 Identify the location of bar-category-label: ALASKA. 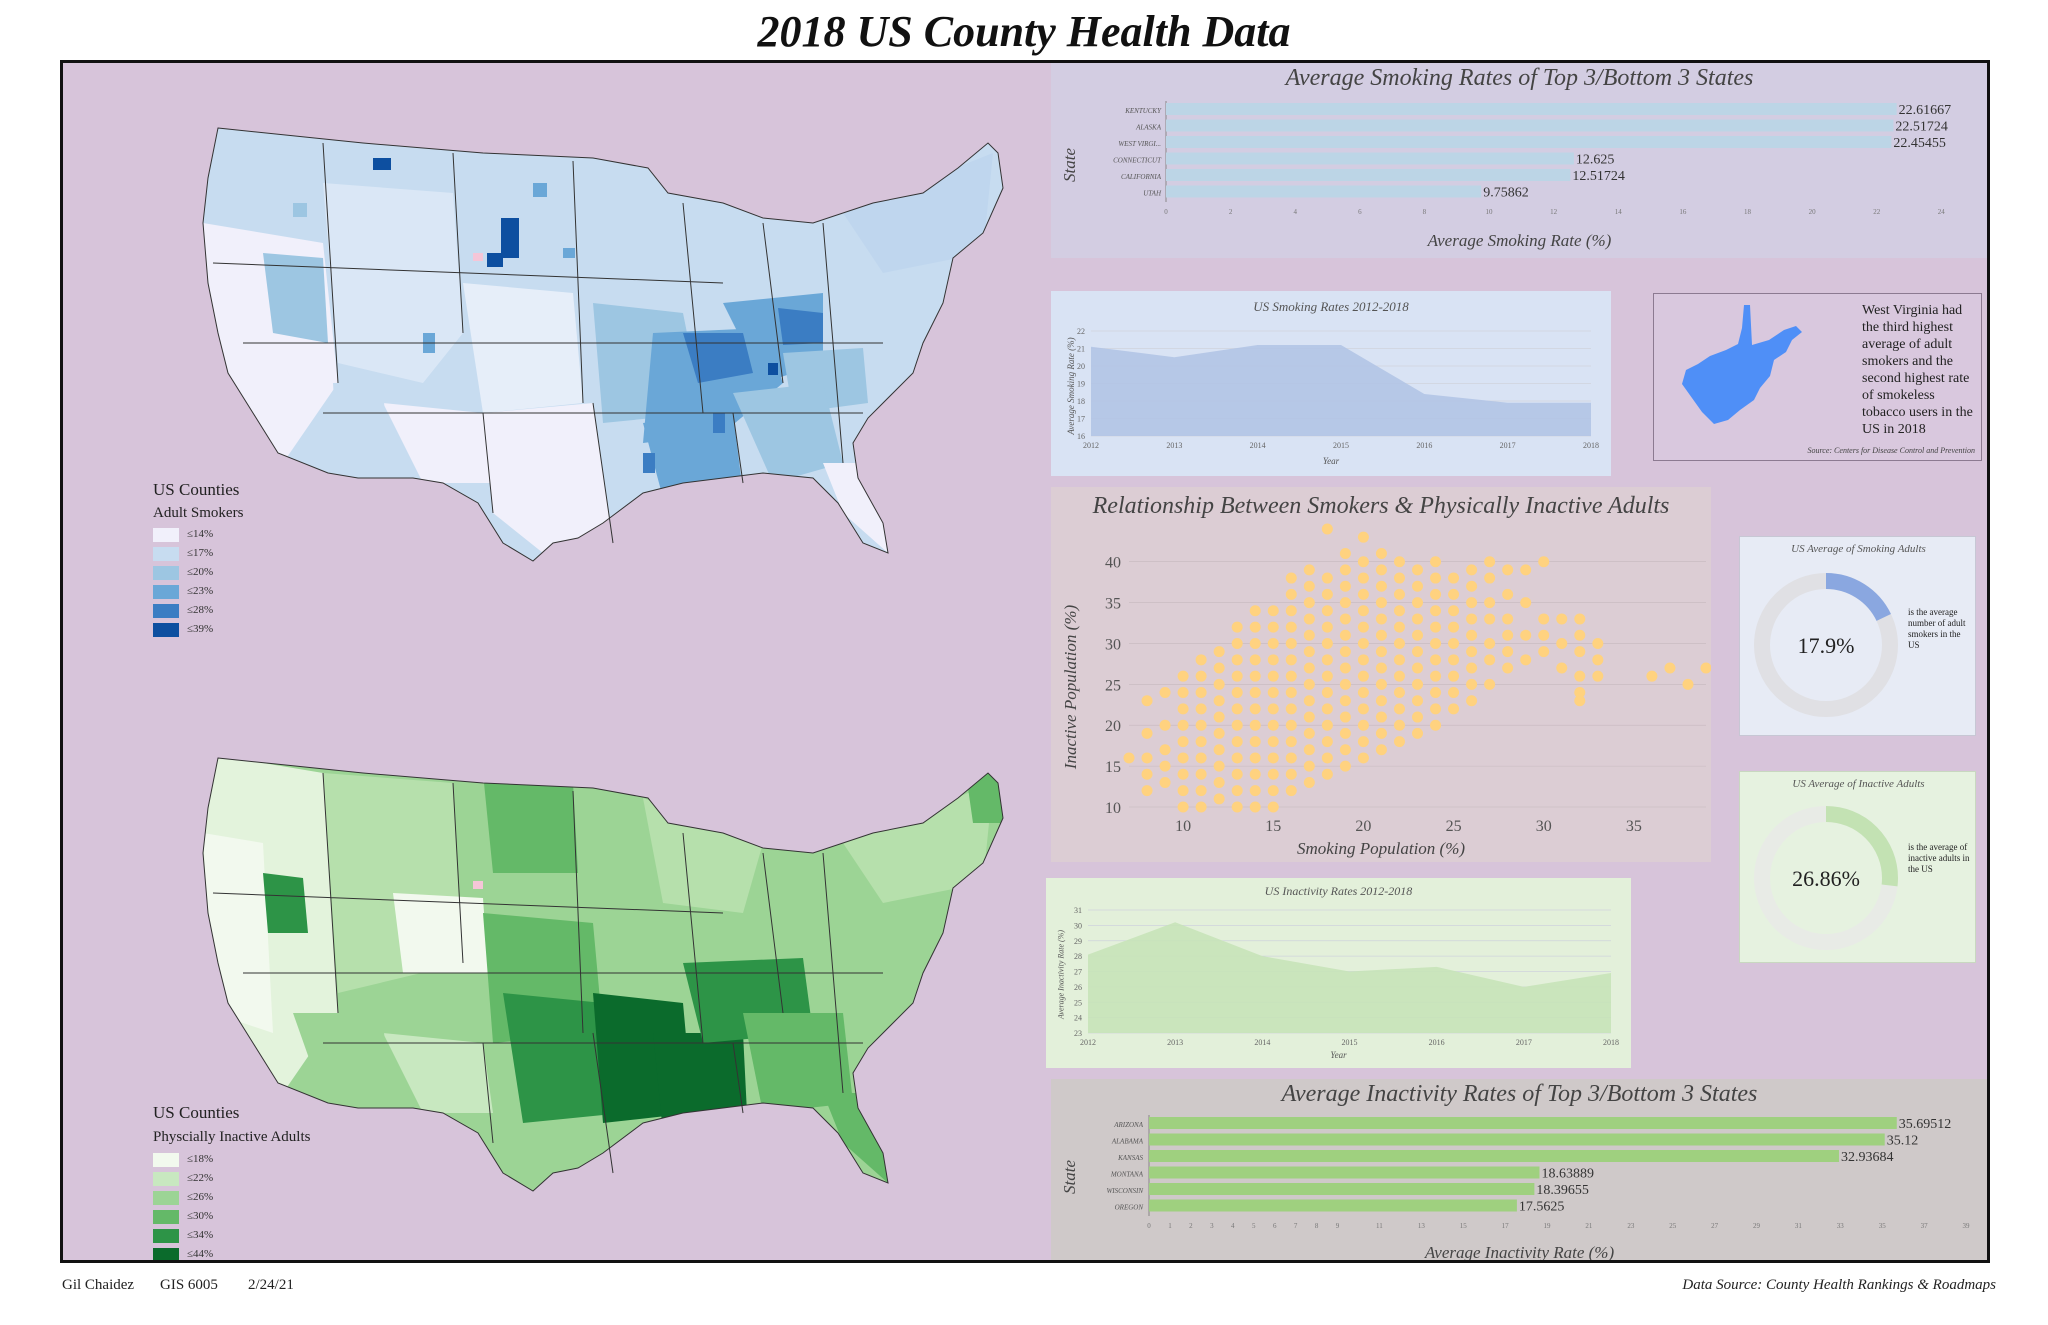
(1148, 128).